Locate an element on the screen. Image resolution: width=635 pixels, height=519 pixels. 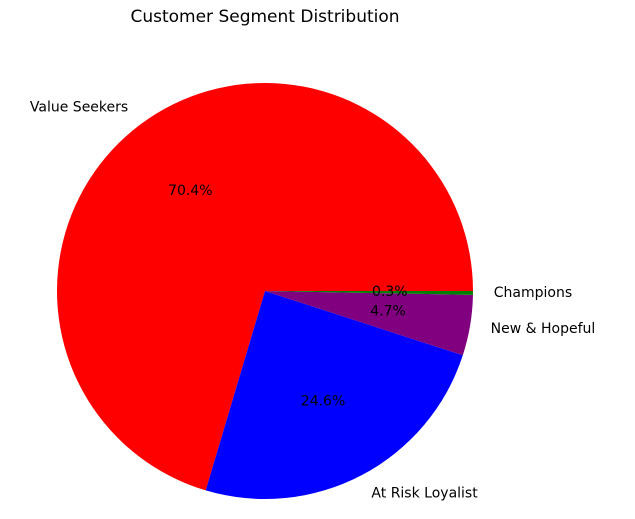
pie-slice-champions is located at coordinates (369, 293).